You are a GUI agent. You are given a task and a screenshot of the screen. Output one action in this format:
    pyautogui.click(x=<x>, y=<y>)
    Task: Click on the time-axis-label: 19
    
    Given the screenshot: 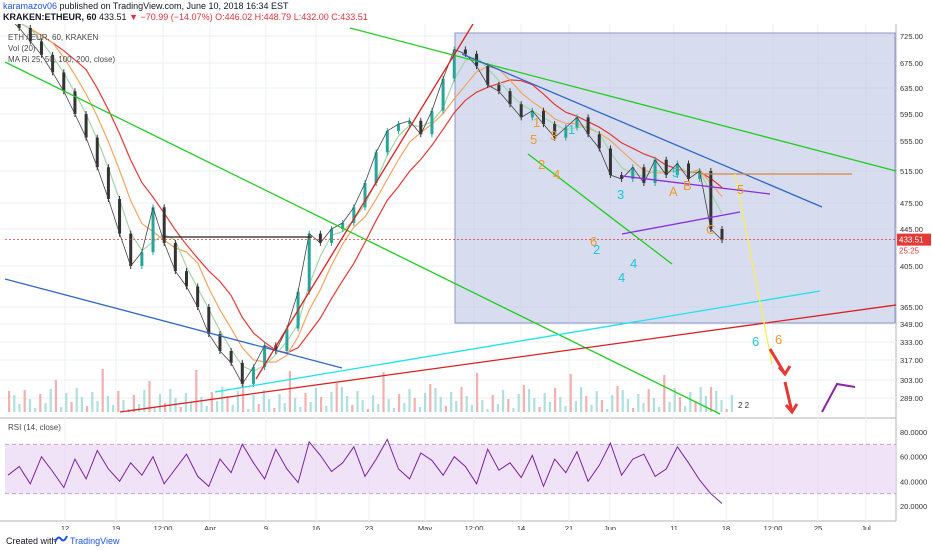 What is the action you would take?
    pyautogui.click(x=116, y=527)
    